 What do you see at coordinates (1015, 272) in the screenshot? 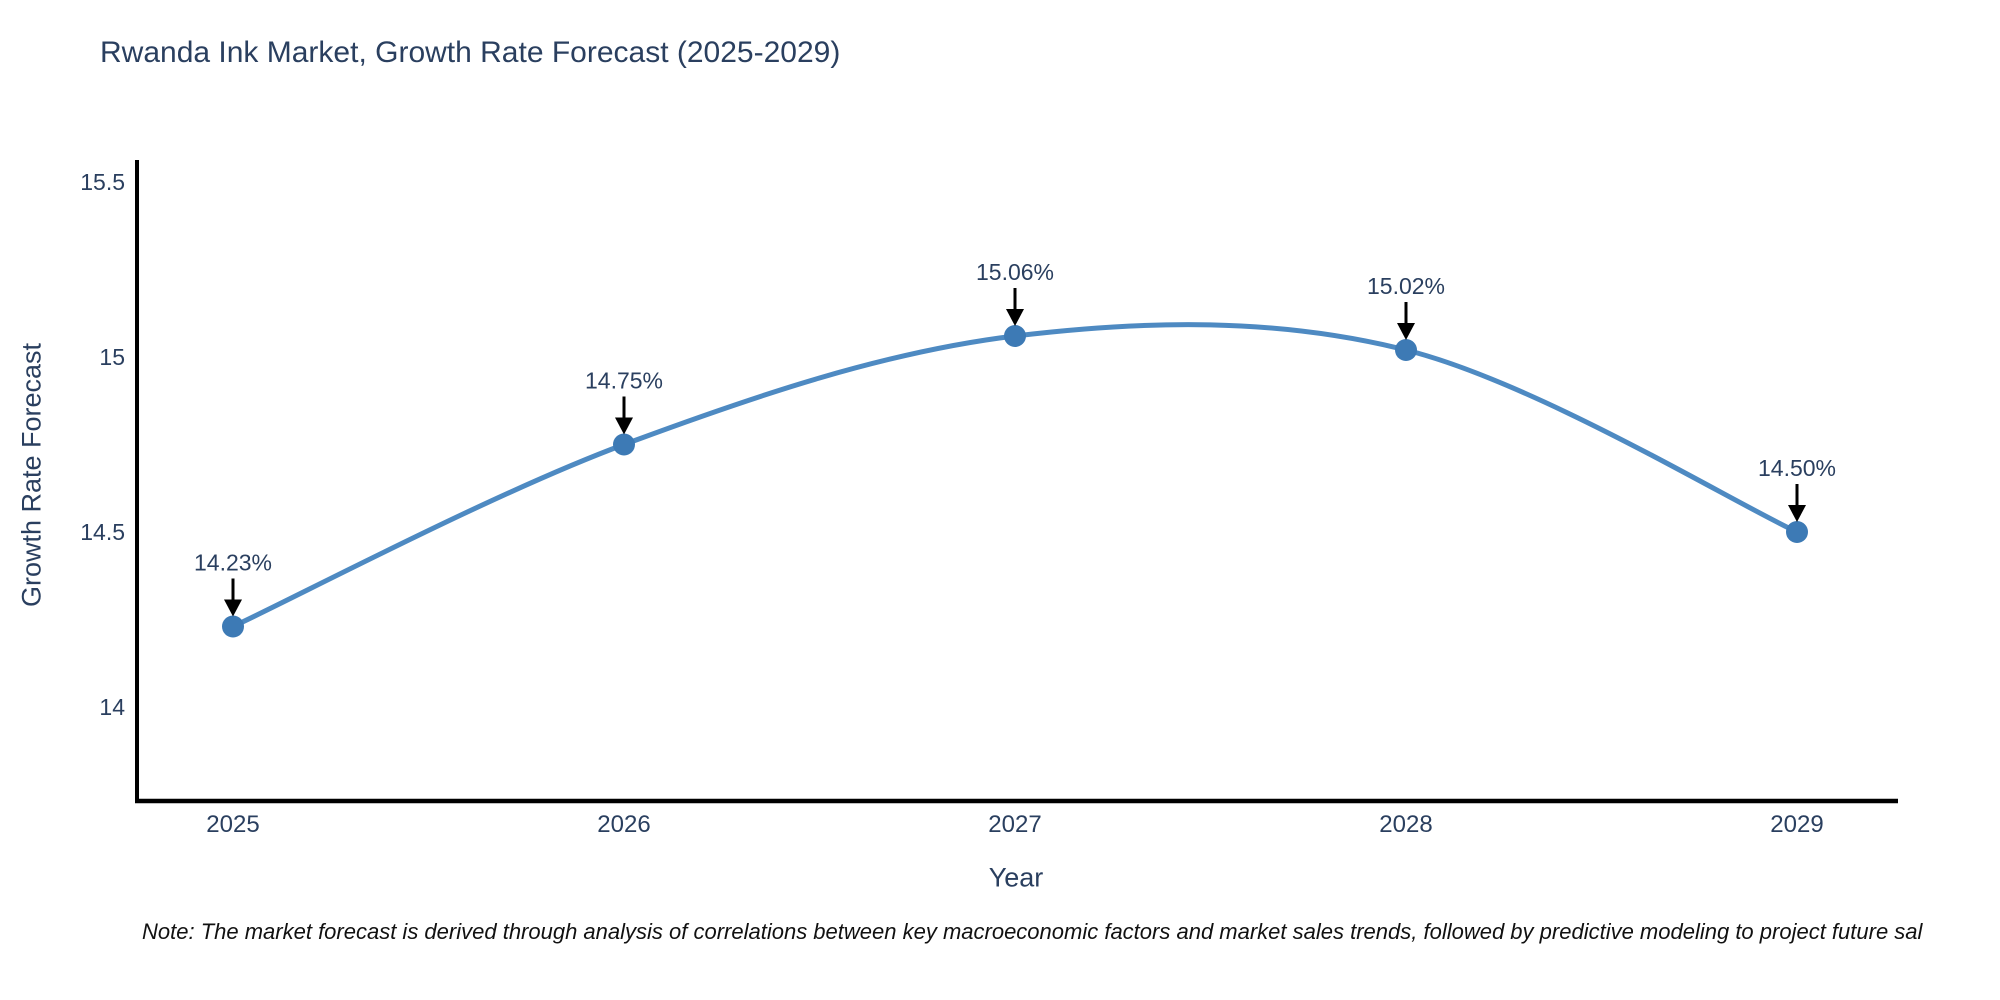
I see `annotation-label: 15.06%` at bounding box center [1015, 272].